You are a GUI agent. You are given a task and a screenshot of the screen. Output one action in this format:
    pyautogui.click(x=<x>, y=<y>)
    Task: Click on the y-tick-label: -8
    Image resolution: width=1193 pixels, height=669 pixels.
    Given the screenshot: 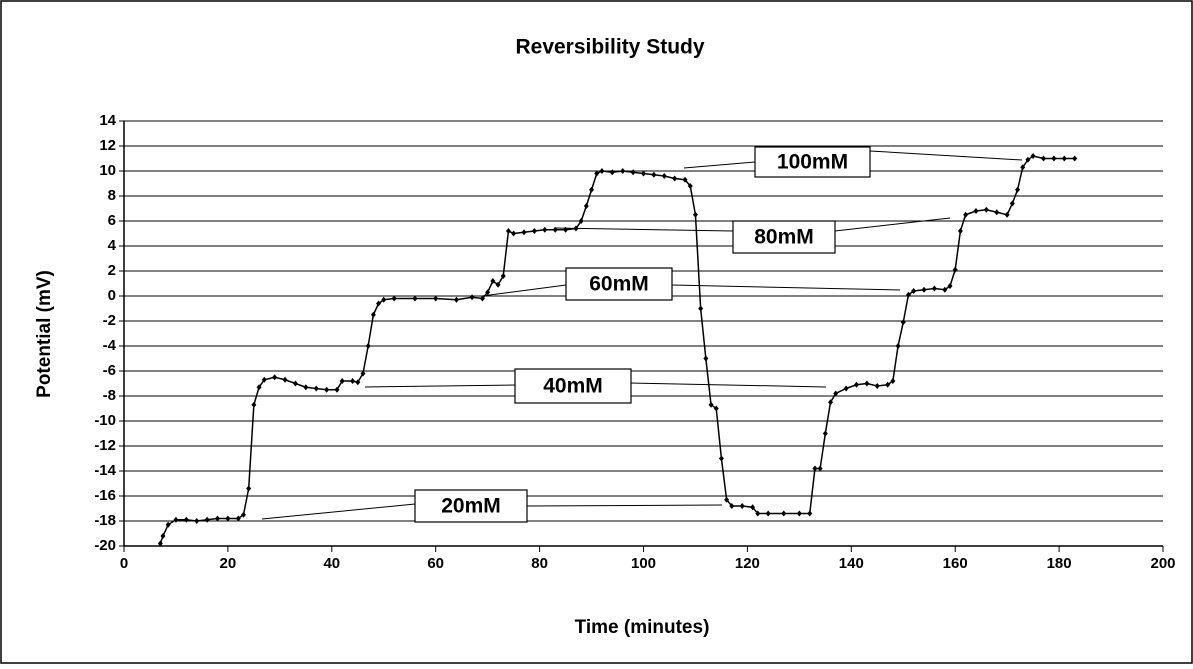 What is the action you would take?
    pyautogui.click(x=109, y=395)
    